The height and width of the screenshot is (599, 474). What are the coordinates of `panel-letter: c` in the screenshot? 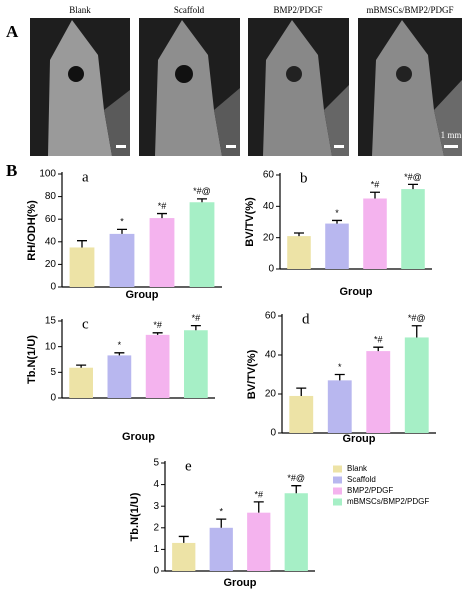 It's located at (85, 324).